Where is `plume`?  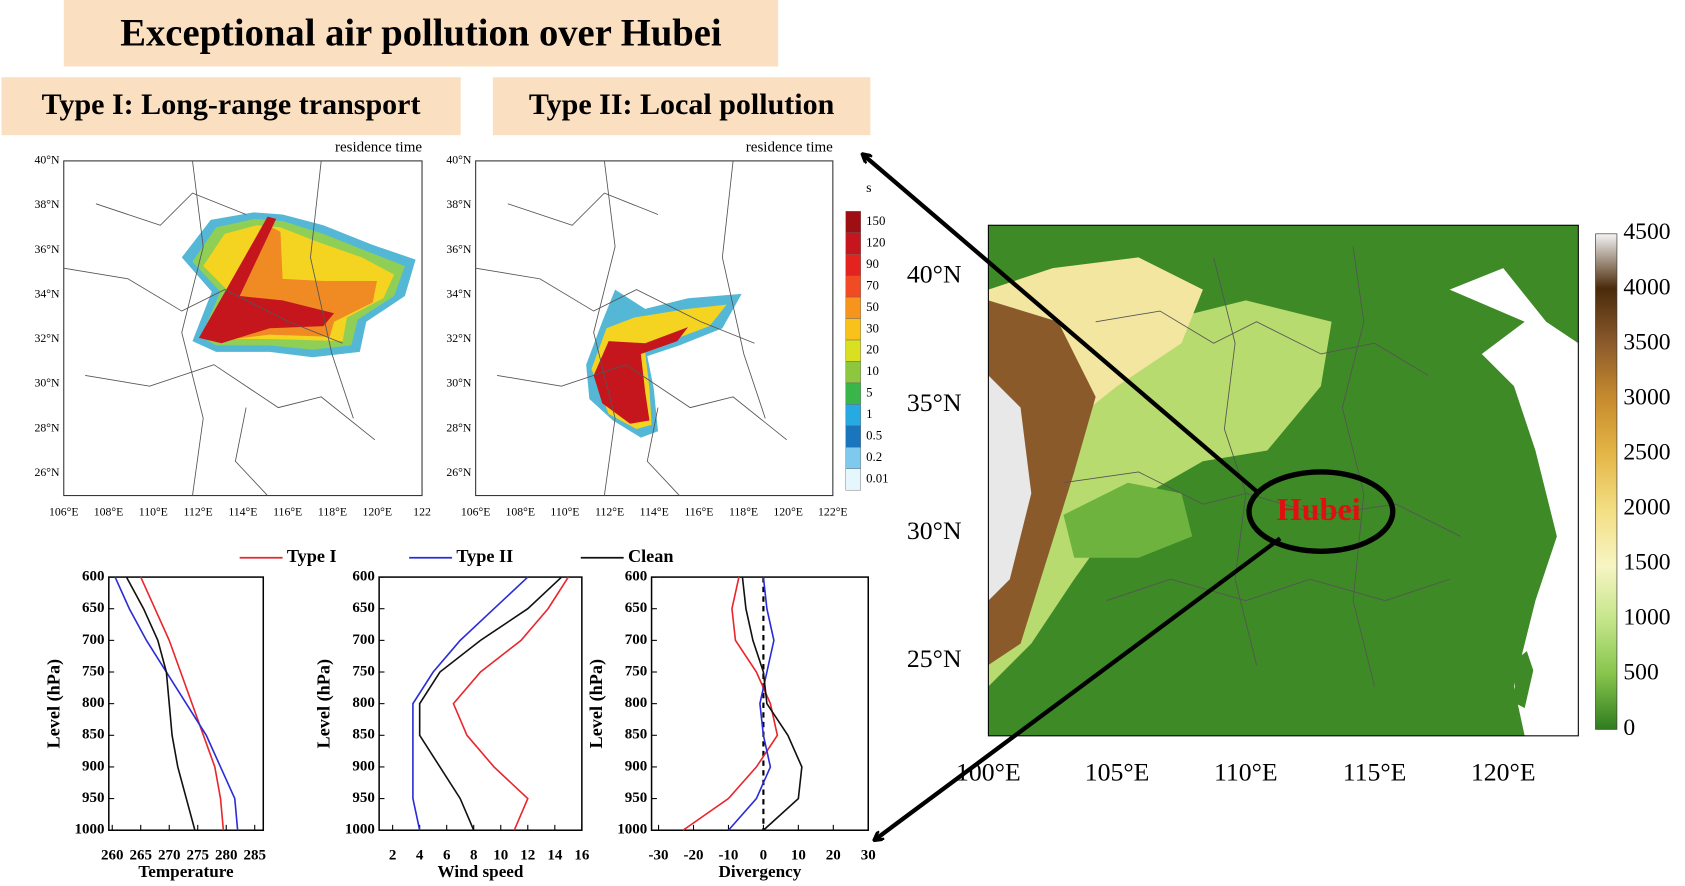
plume is located at coordinates (664, 363).